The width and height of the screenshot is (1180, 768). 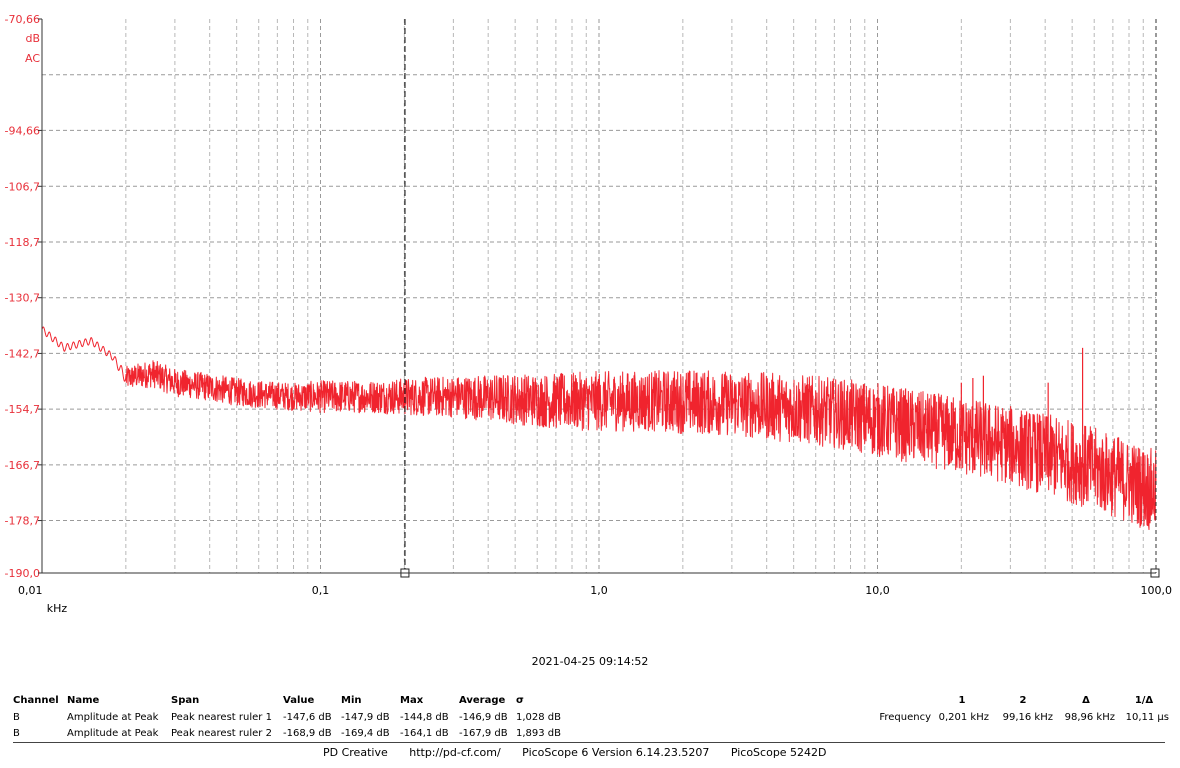 What do you see at coordinates (32, 38) in the screenshot?
I see `y-unit-db-label: dB` at bounding box center [32, 38].